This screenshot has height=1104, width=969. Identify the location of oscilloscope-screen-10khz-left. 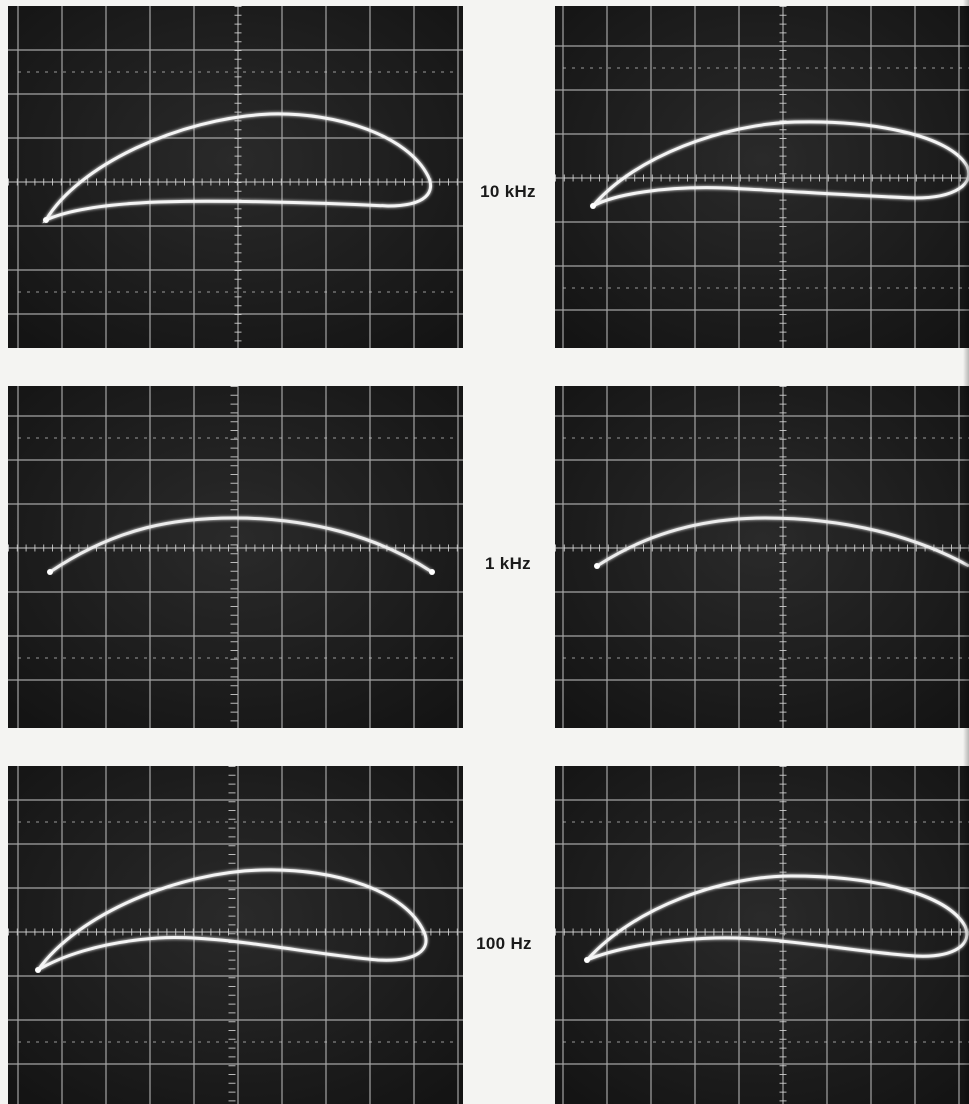
(235, 177).